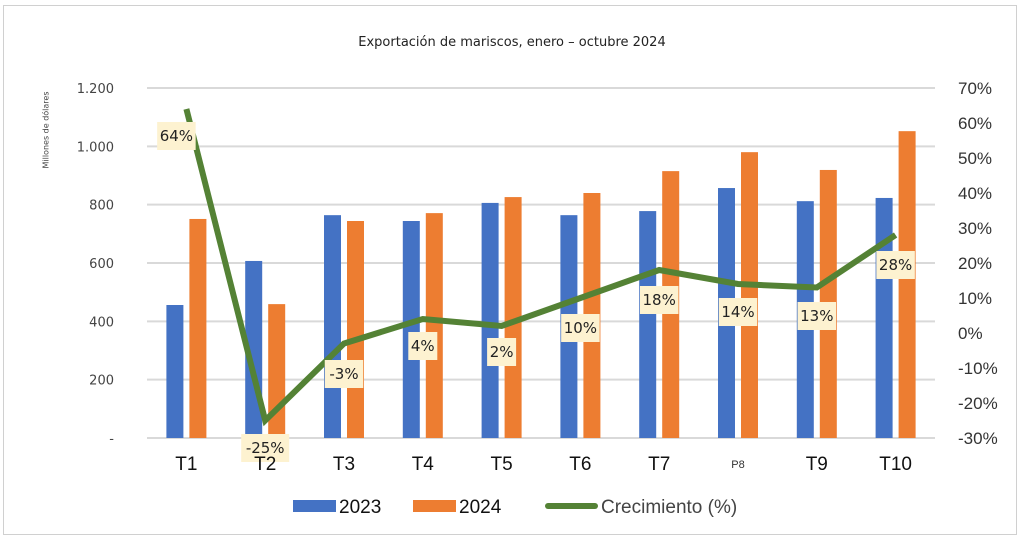 The image size is (1024, 542). I want to click on y2-tick-label: -30%, so click(978, 438).